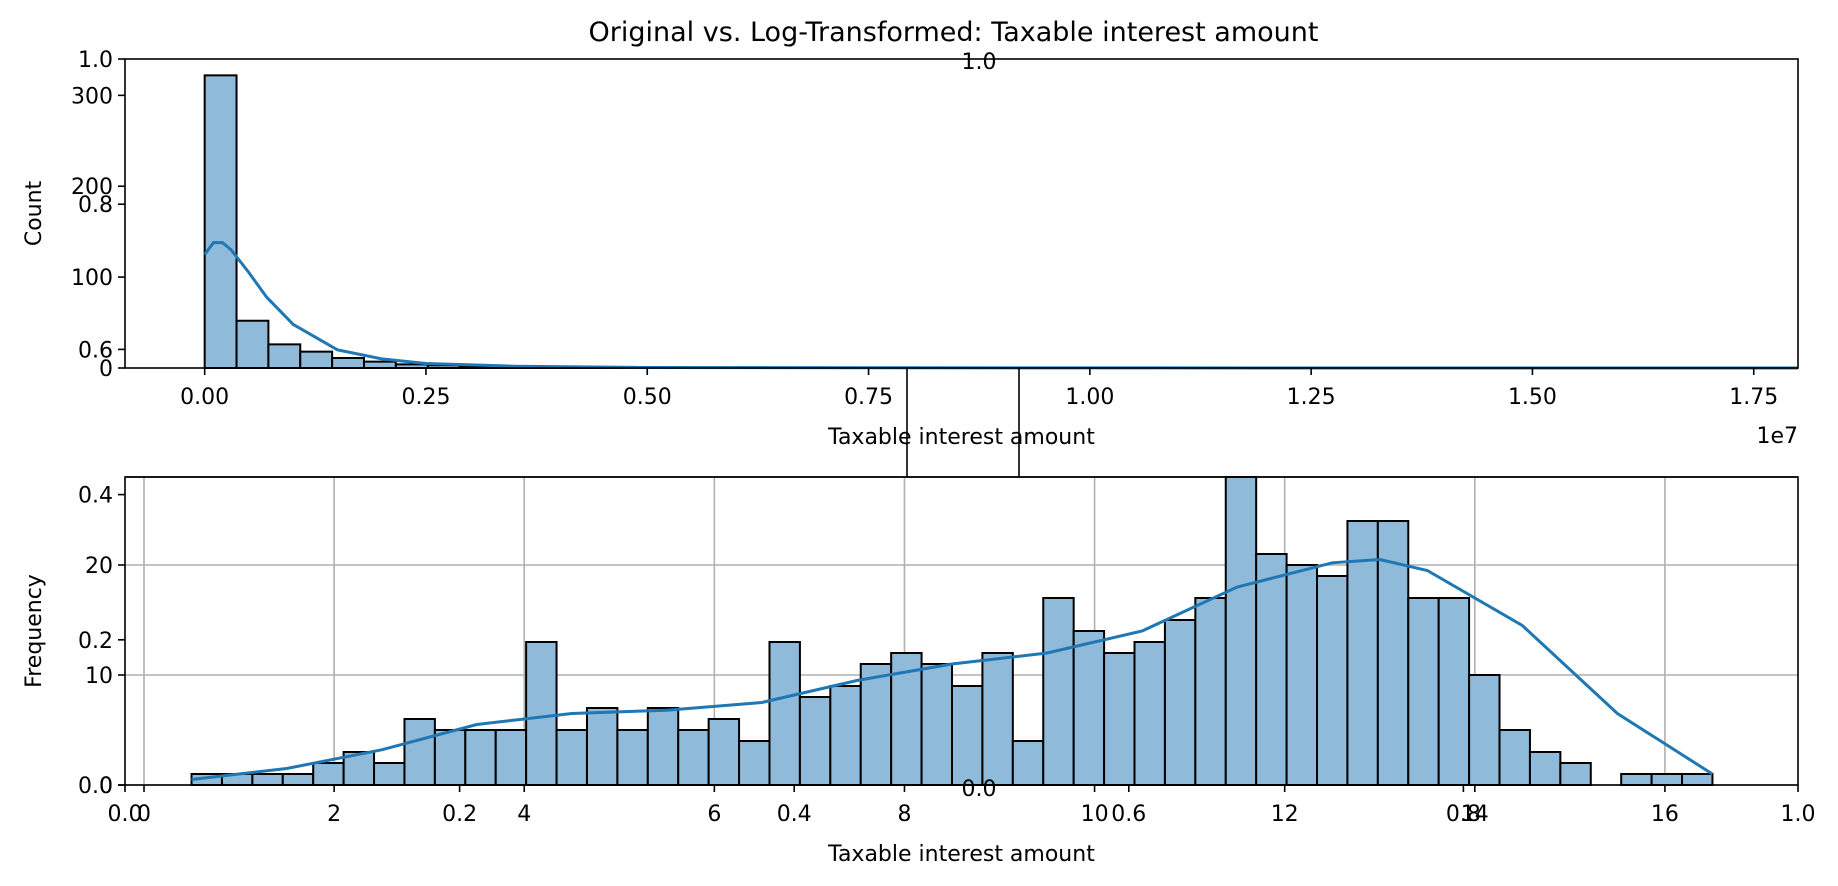 The width and height of the screenshot is (1838, 886). I want to click on x-tick-label: 1.50, so click(1532, 397).